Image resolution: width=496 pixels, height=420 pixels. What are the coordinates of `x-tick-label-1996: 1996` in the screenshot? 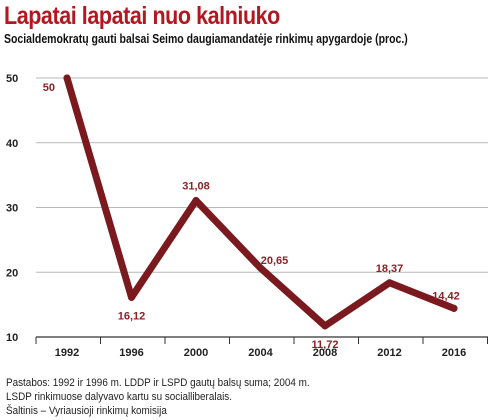 It's located at (131, 353).